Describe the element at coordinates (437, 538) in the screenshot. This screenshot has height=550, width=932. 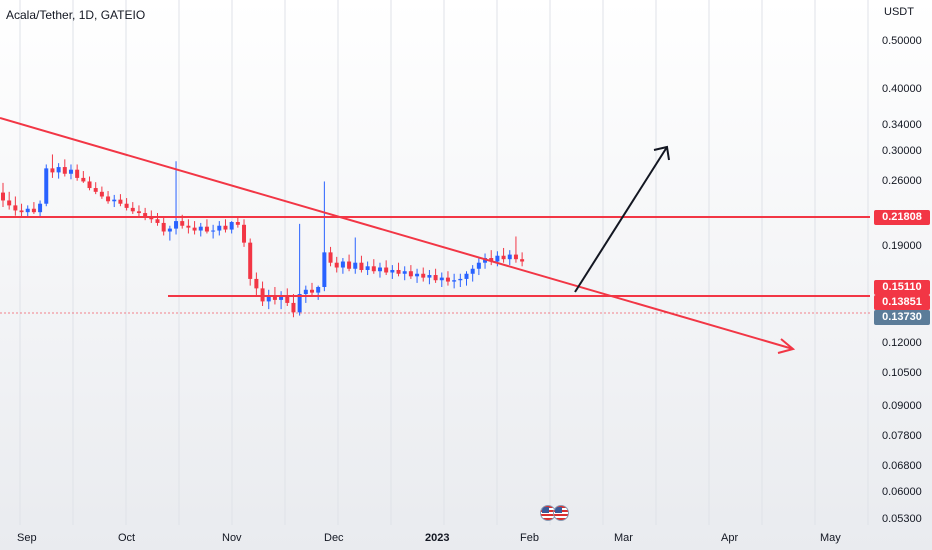
I see `time-tick: 2023` at that location.